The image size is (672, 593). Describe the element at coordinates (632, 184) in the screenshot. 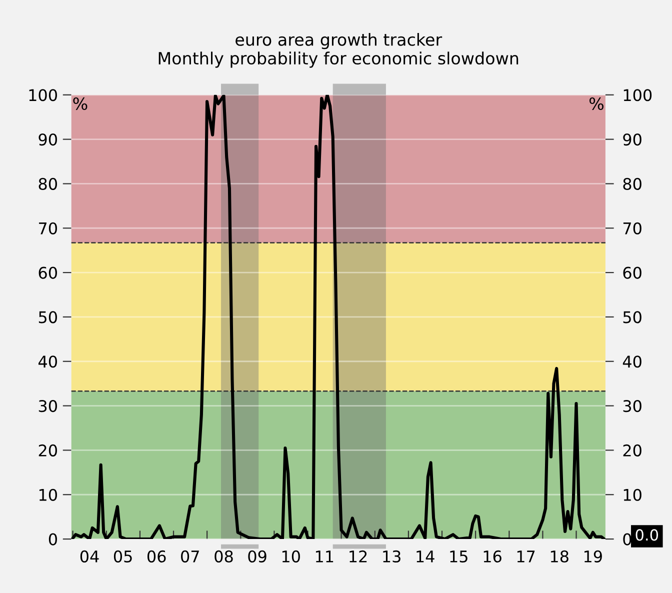

I see `y2-tick-label: 80` at that location.